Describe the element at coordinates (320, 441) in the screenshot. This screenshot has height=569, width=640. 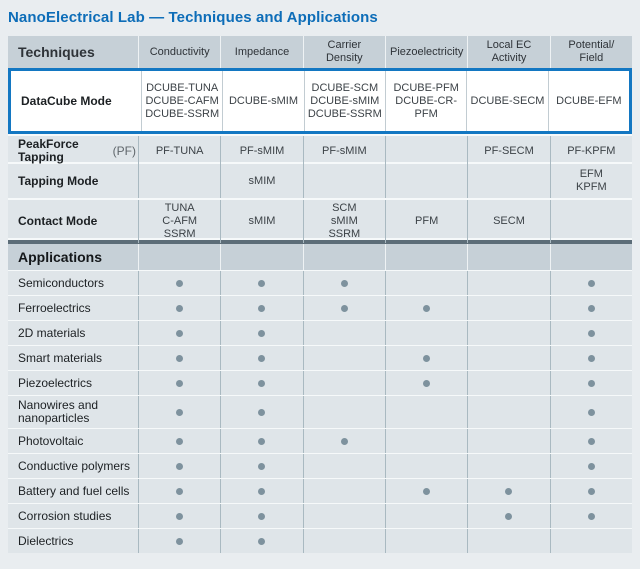
I see `application-row-photovoltaic: Photovoltaic` at that location.